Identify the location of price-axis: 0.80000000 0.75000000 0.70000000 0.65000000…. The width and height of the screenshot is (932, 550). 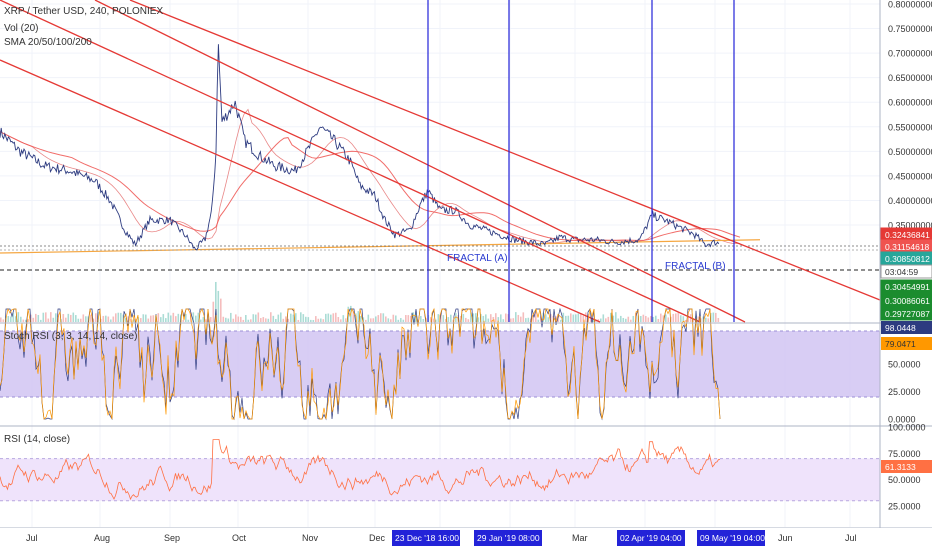
(910, 256).